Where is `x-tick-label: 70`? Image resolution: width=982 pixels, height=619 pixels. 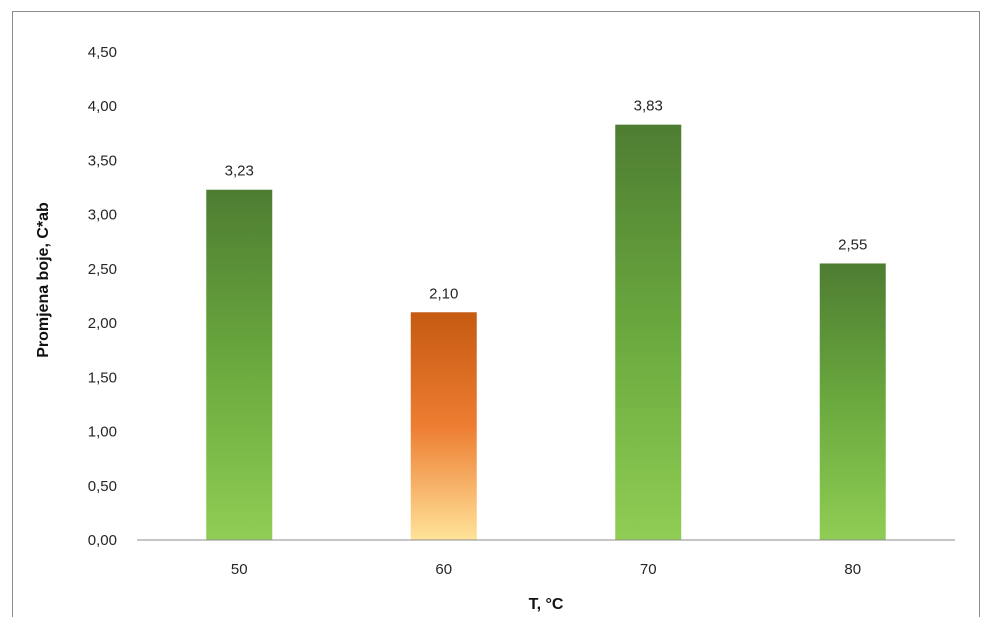
x-tick-label: 70 is located at coordinates (648, 569).